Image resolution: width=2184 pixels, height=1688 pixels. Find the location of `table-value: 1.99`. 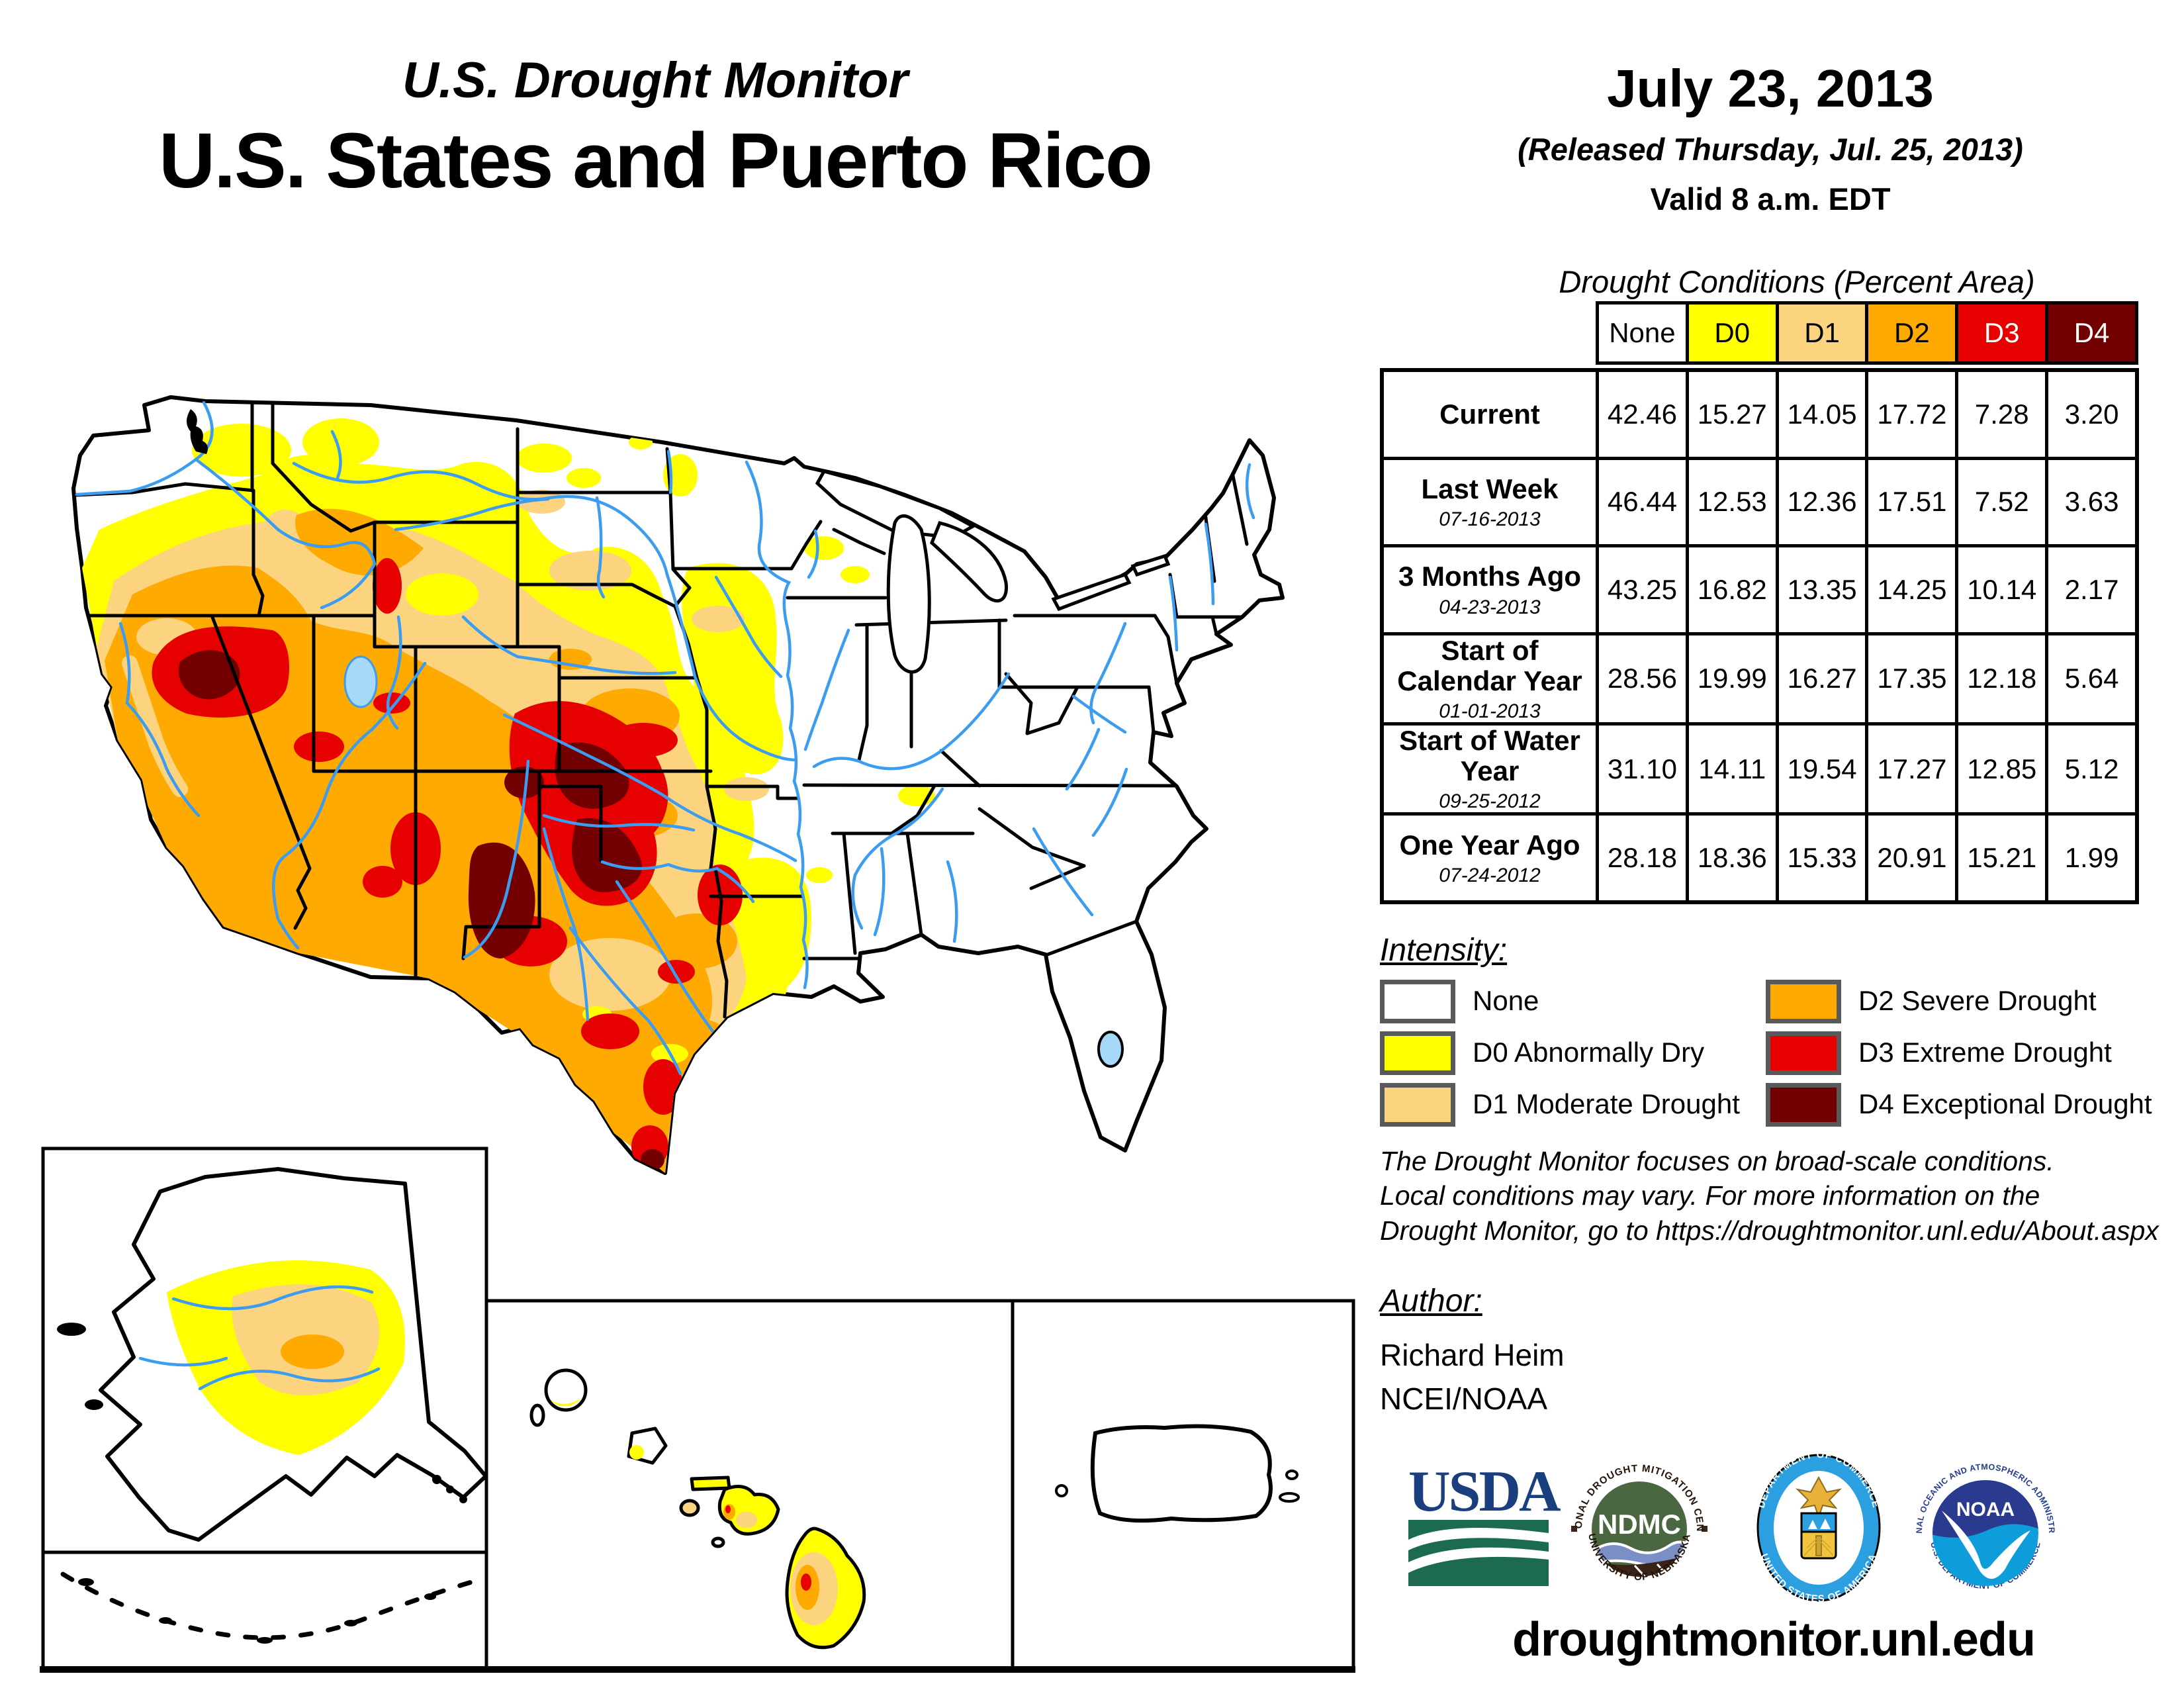

table-value: 1.99 is located at coordinates (2091, 858).